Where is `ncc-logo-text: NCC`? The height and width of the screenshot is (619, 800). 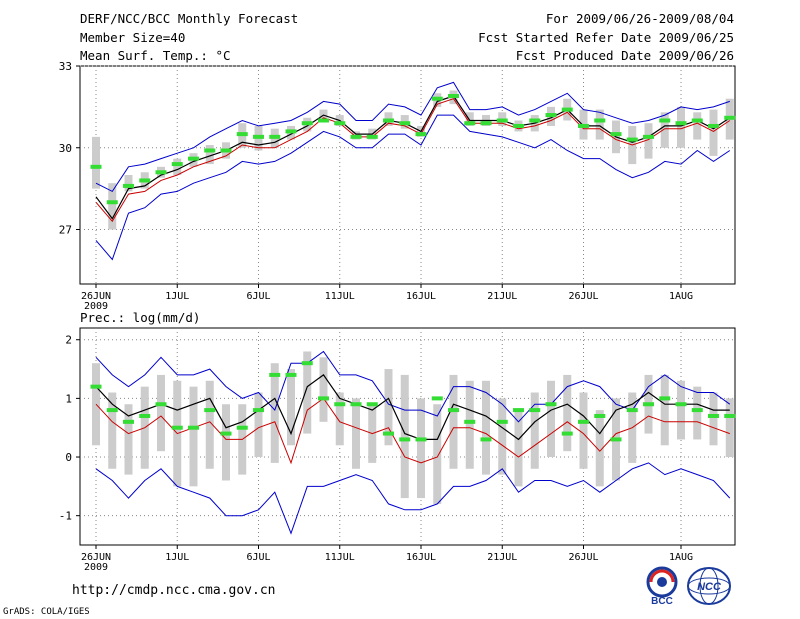 ncc-logo-text: NCC is located at coordinates (709, 587).